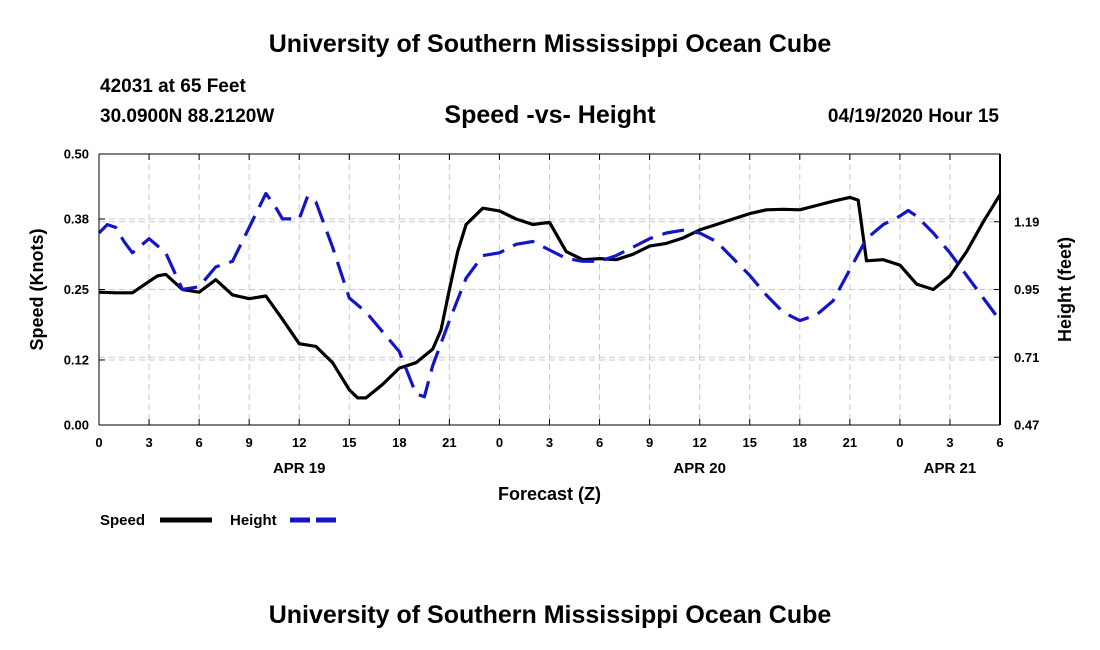 The image size is (1100, 650). What do you see at coordinates (1026, 289) in the screenshot?
I see `y2-tick-label: 0.95` at bounding box center [1026, 289].